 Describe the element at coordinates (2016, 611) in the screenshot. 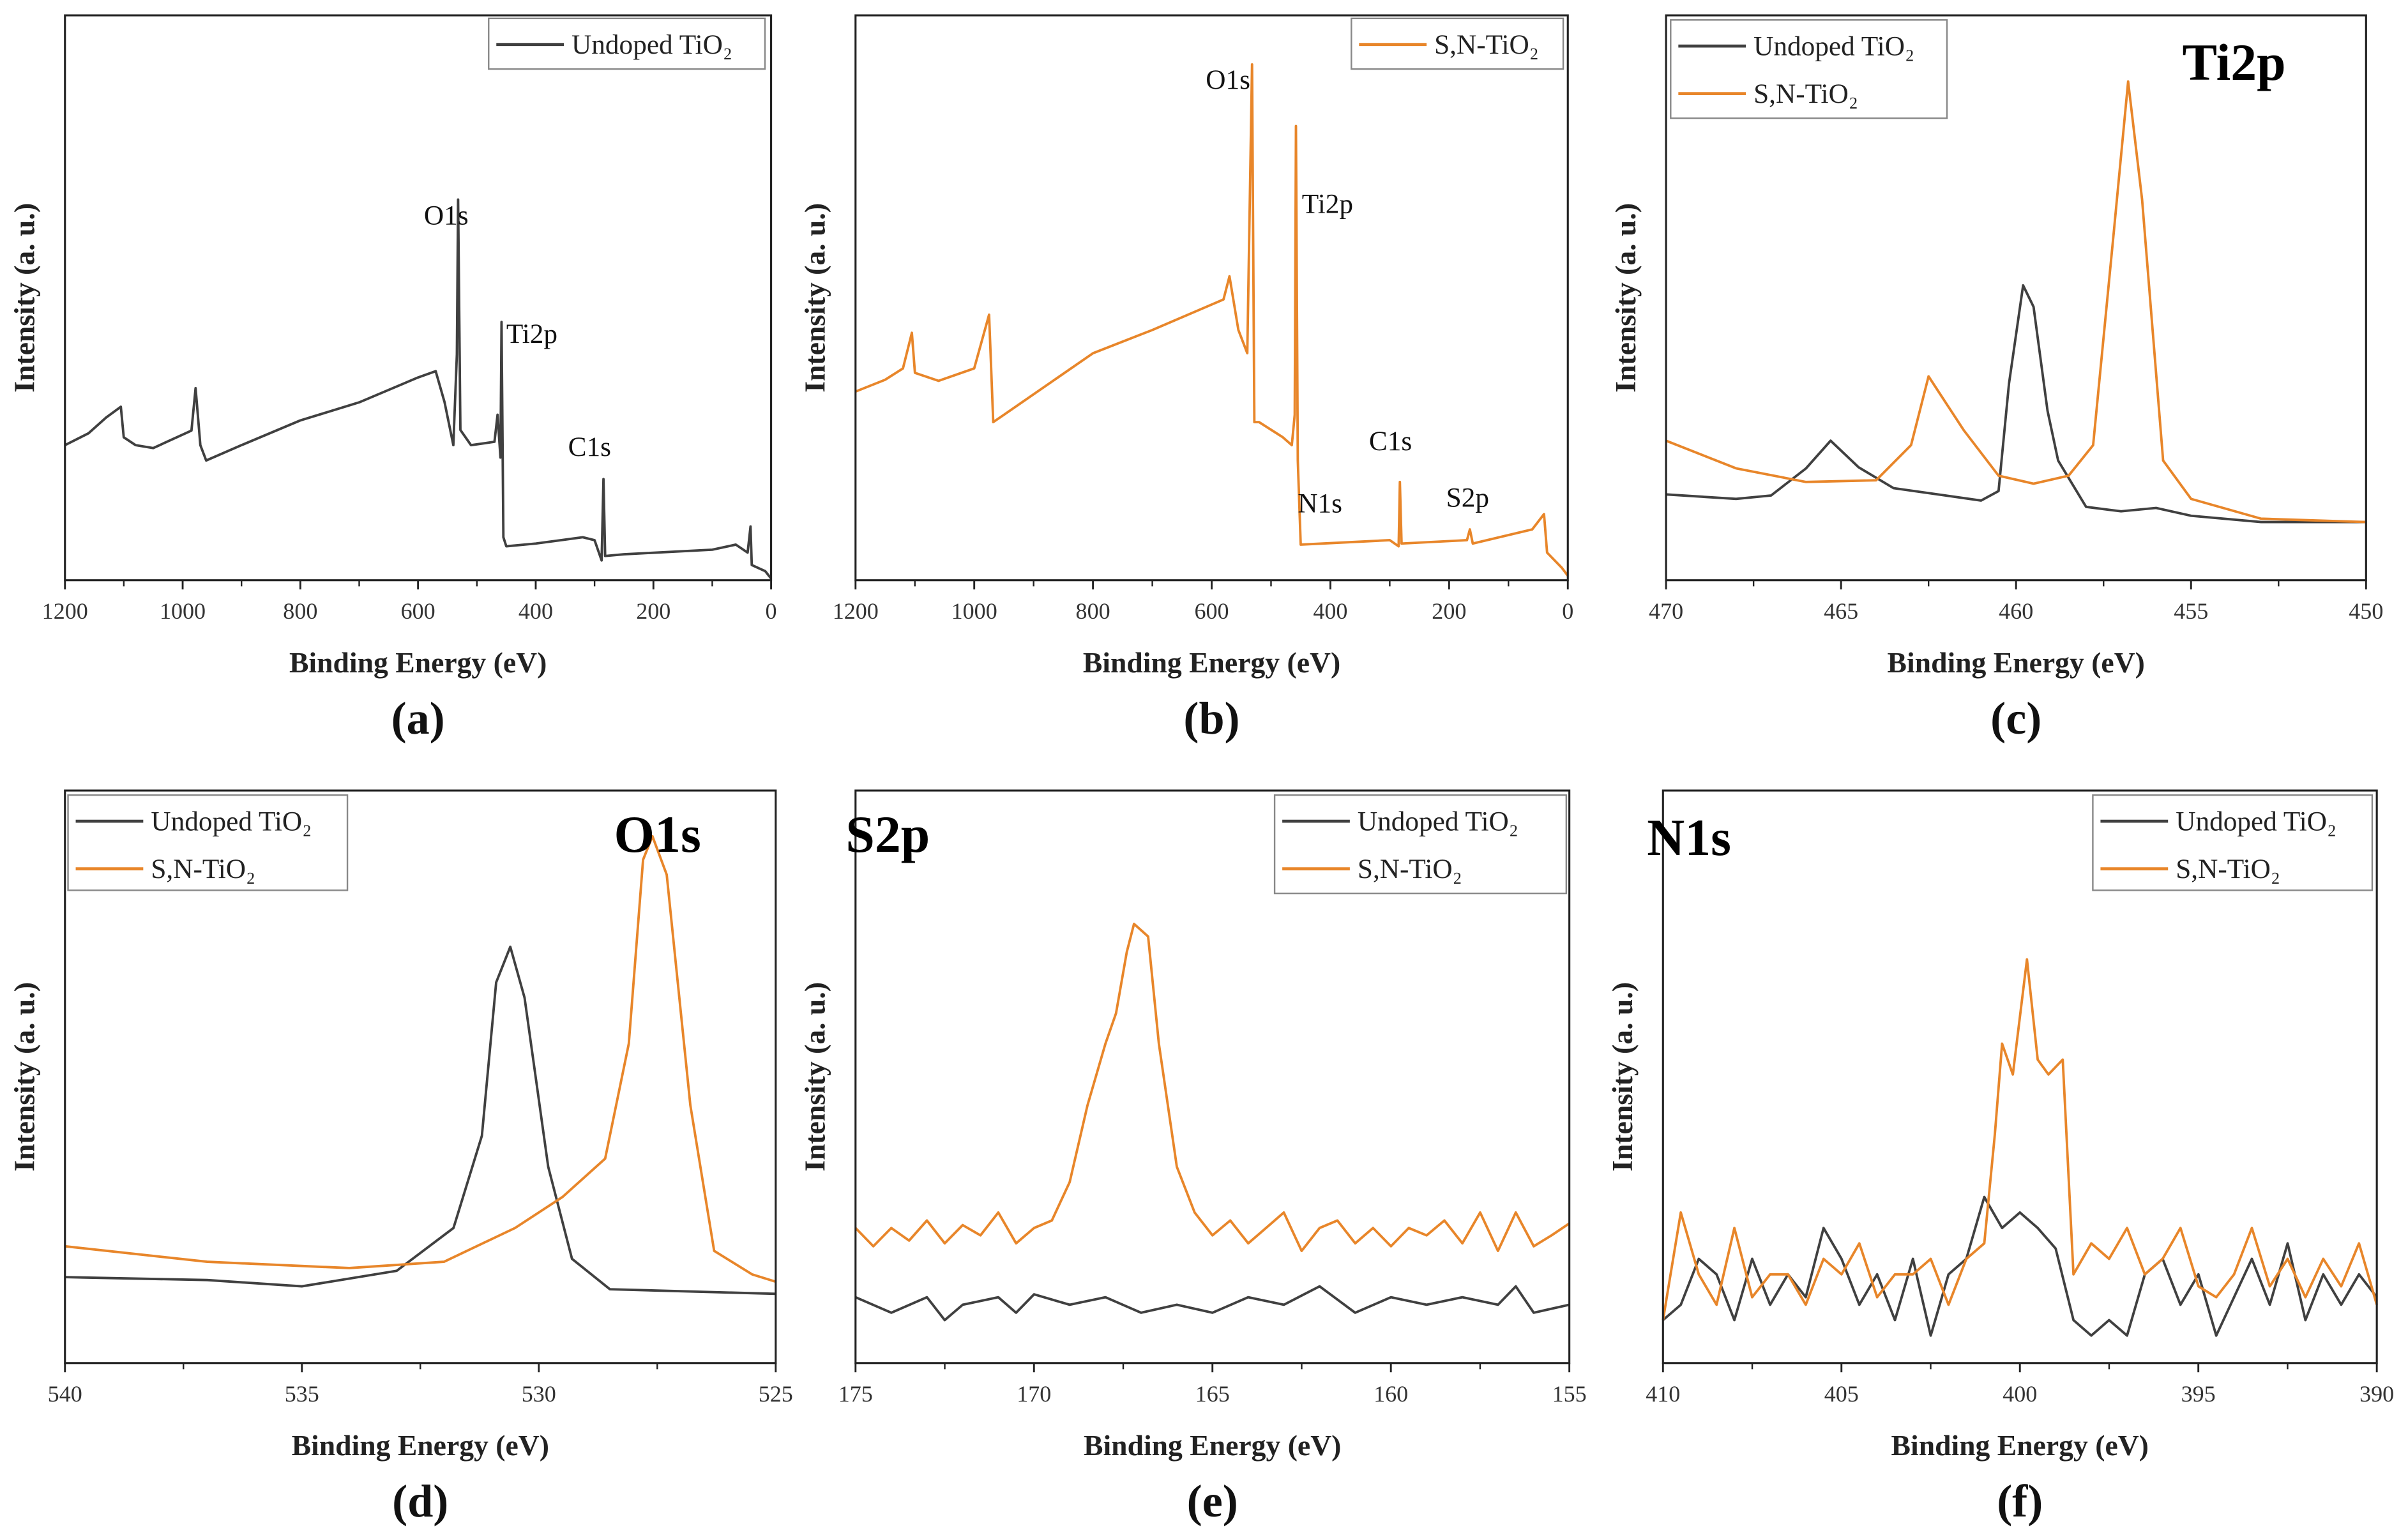

I see `x-tick-label: 460` at that location.